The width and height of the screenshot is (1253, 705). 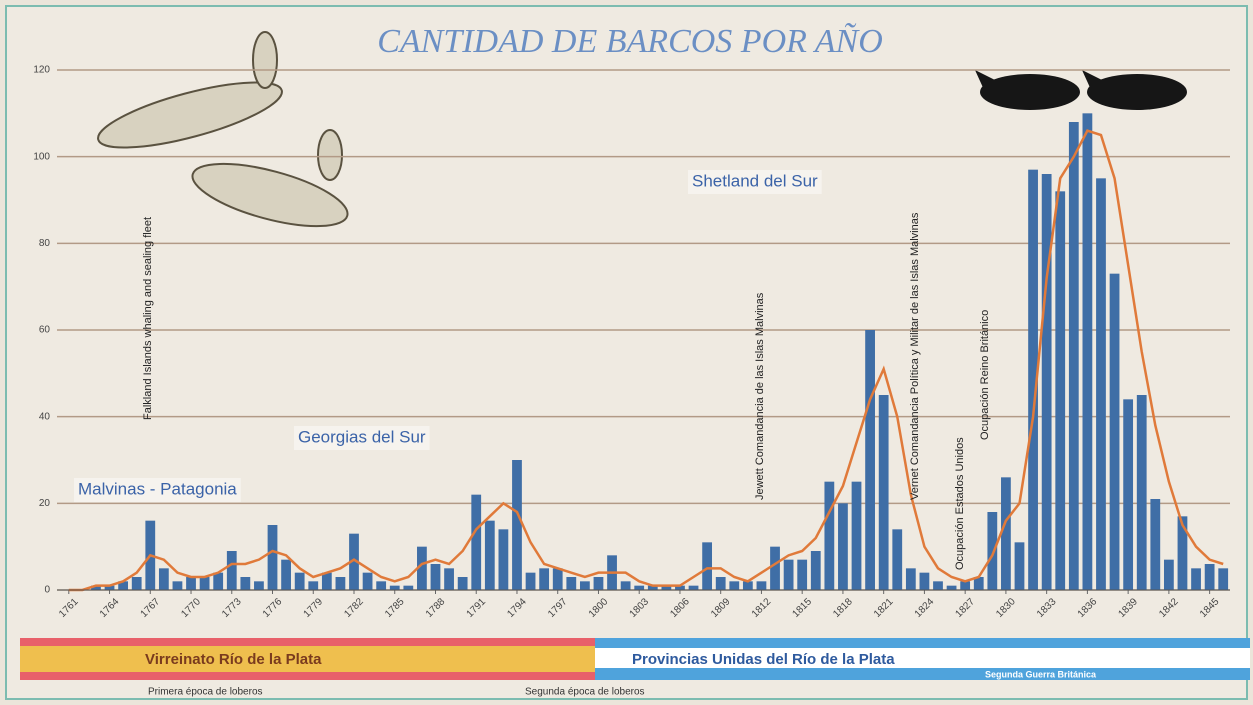 What do you see at coordinates (45, 330) in the screenshot?
I see `y-tick-label: 60` at bounding box center [45, 330].